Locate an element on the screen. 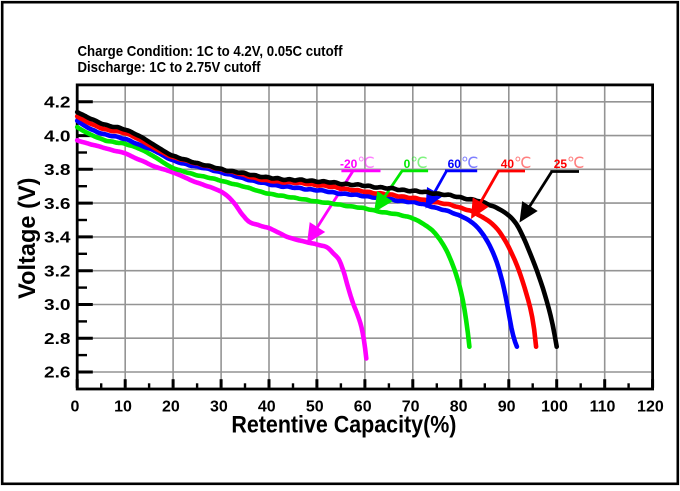  svg-text: 10 is located at coordinates (123, 407).